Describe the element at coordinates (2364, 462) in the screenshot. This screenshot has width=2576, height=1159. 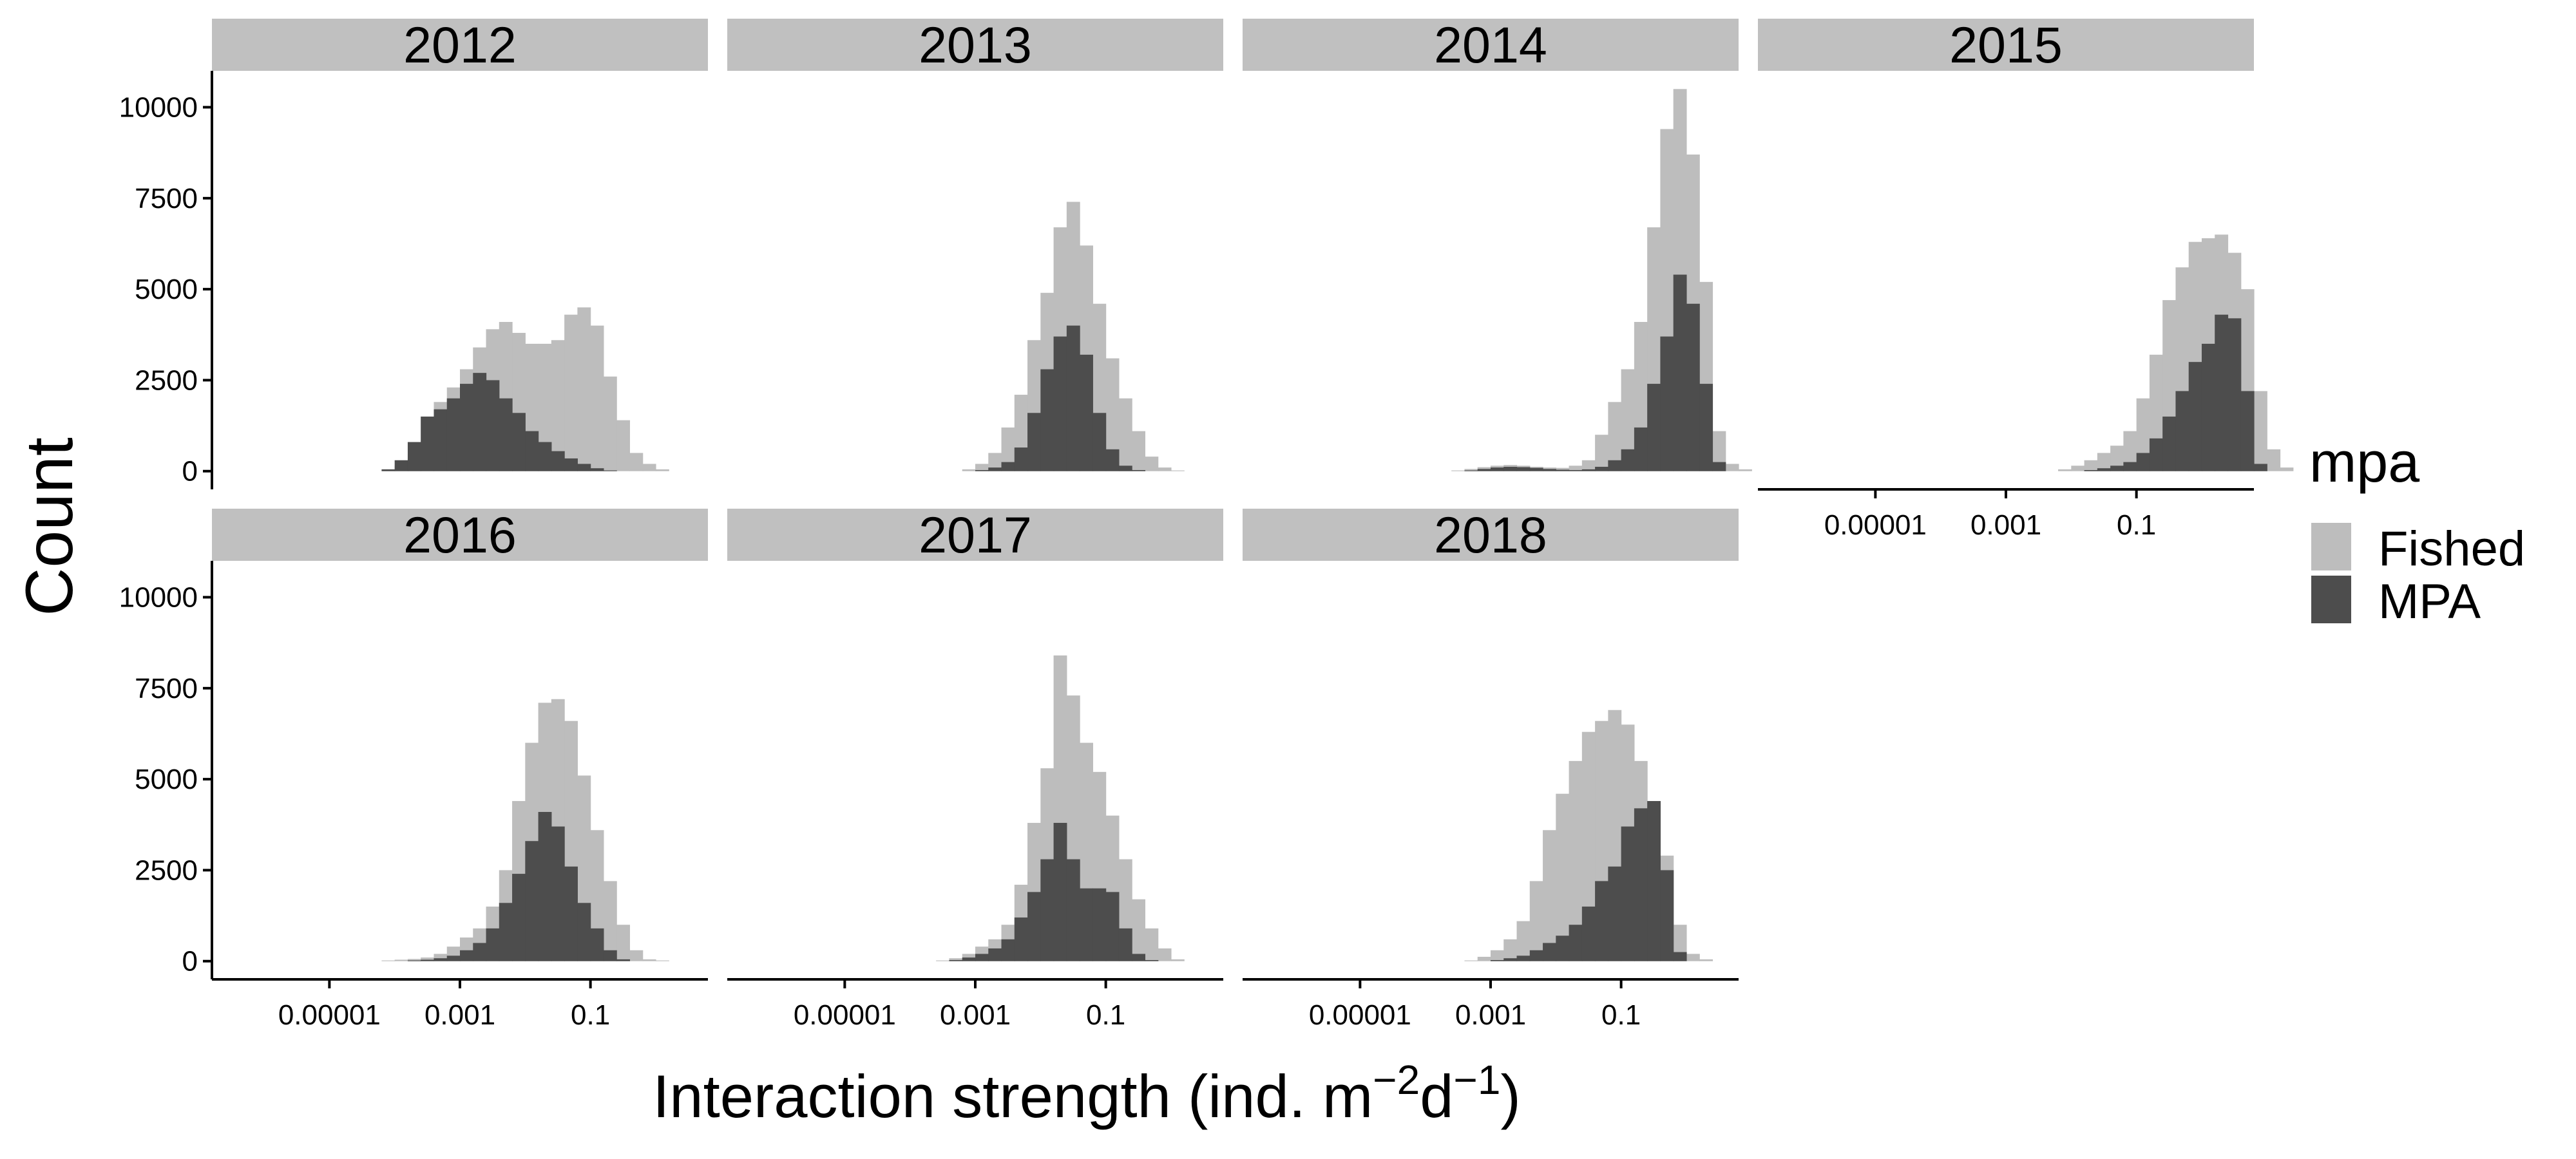
I see `legend-title: mpa` at that location.